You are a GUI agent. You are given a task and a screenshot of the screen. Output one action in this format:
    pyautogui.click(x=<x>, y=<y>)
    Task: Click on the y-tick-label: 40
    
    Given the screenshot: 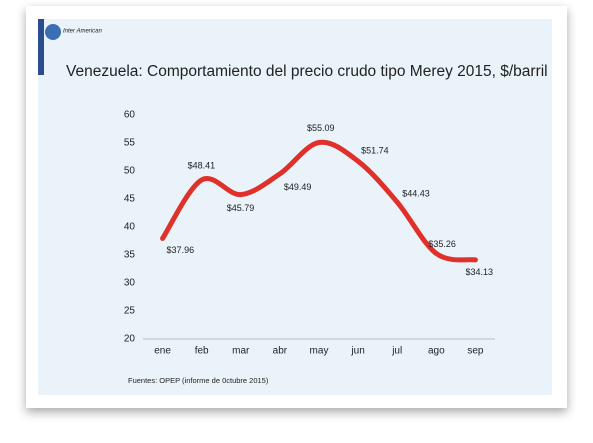 What is the action you would take?
    pyautogui.click(x=130, y=227)
    